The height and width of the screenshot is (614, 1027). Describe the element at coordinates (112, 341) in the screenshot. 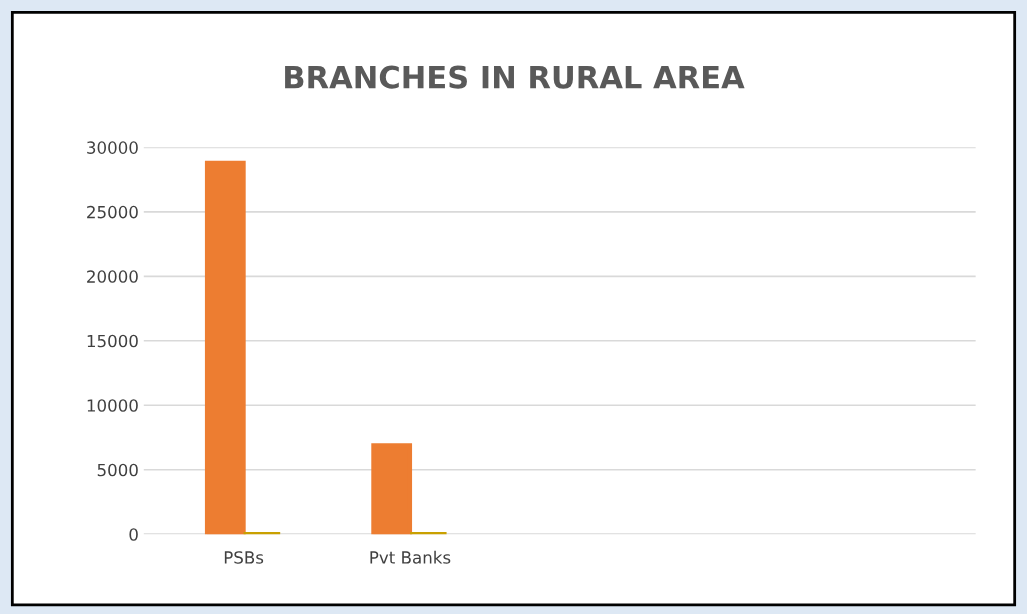

I see `y-tick-label: 15000` at that location.